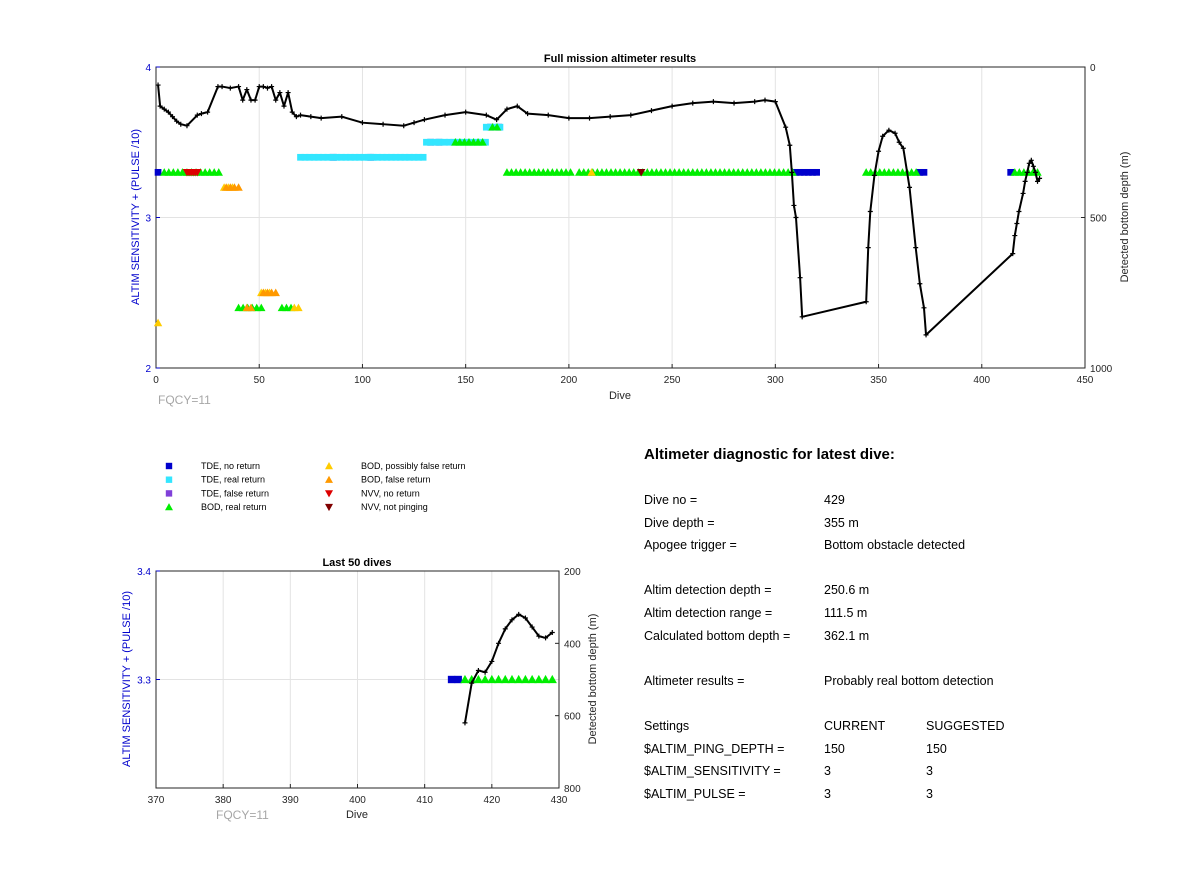 Image resolution: width=1200 pixels, height=885 pixels. What do you see at coordinates (413, 466) in the screenshot?
I see `legend-bod-possibly-false-return-label: BOD, possibly false return` at bounding box center [413, 466].